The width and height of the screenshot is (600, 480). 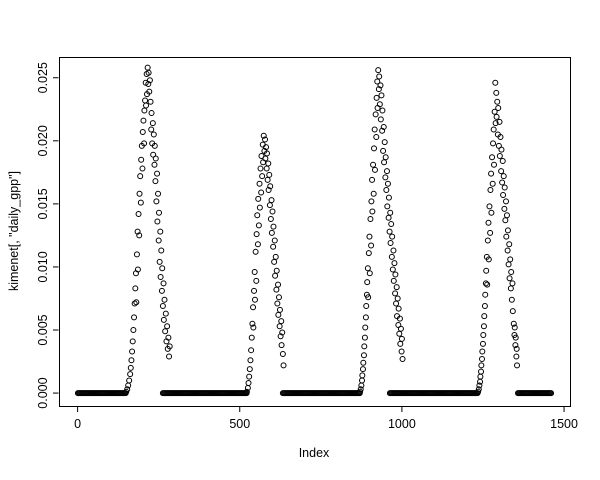 I want to click on y-tick-label: 0.005, so click(x=43, y=329).